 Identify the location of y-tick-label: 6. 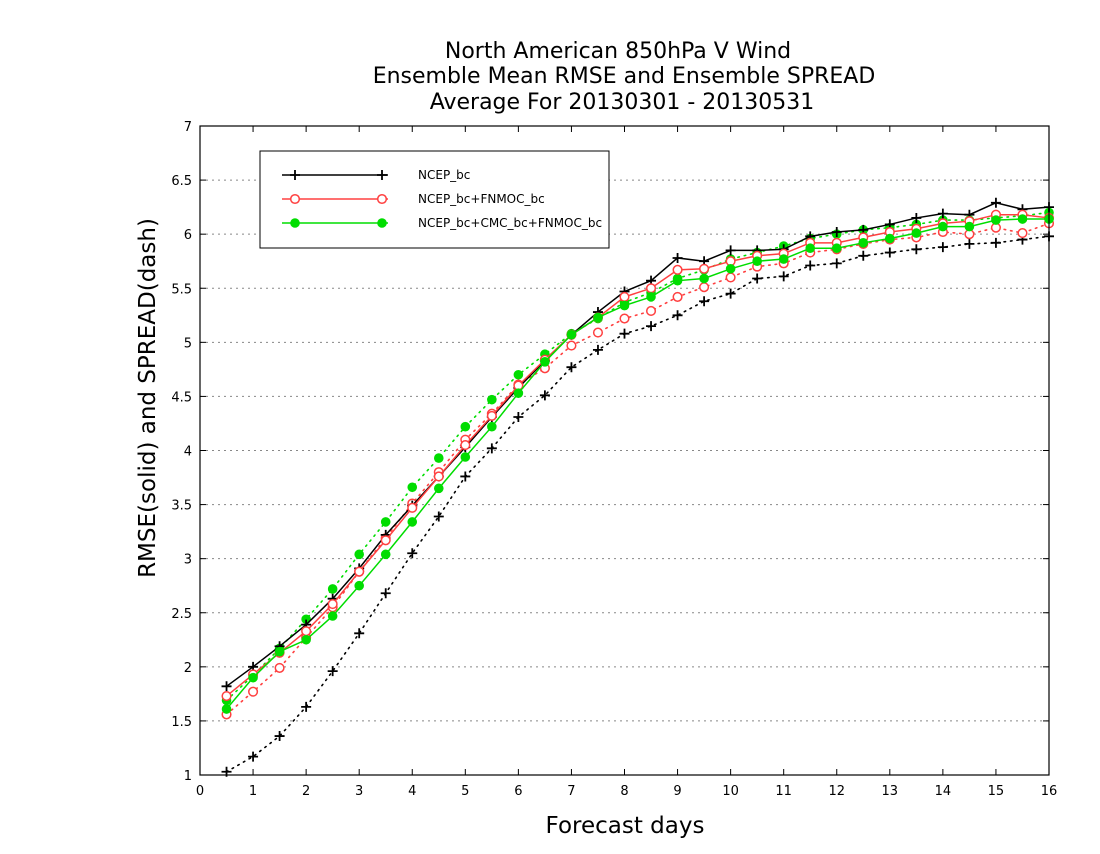
(188, 235).